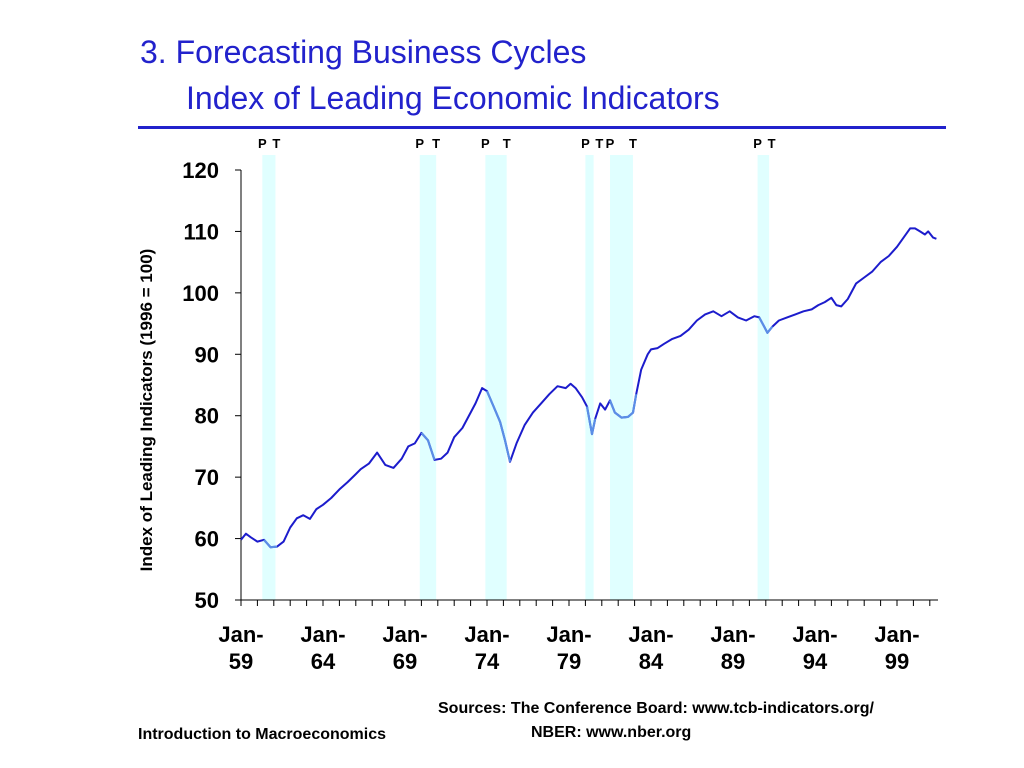  Describe the element at coordinates (815, 661) in the screenshot. I see `x-tick-label-line2: 94` at that location.